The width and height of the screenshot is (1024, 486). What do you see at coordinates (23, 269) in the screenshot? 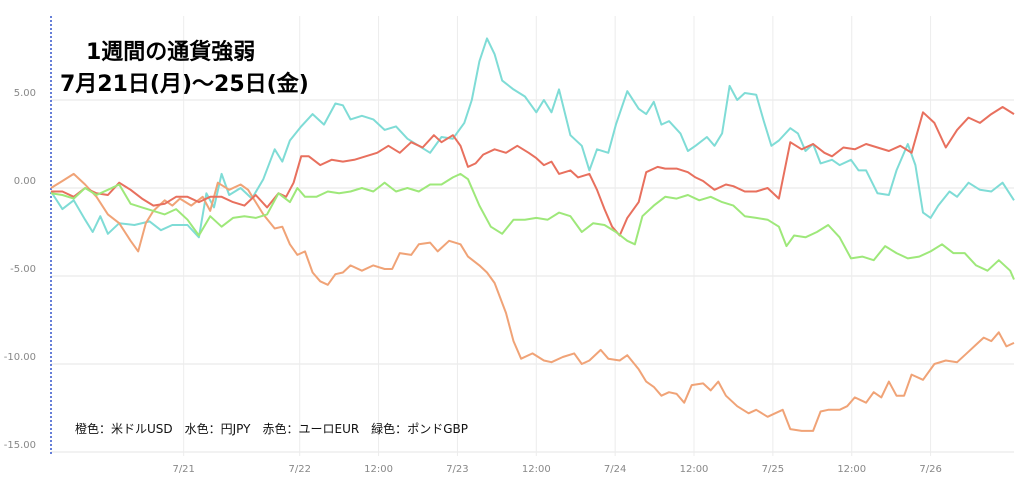
I see `y-tick-label: -5.00` at bounding box center [23, 269].